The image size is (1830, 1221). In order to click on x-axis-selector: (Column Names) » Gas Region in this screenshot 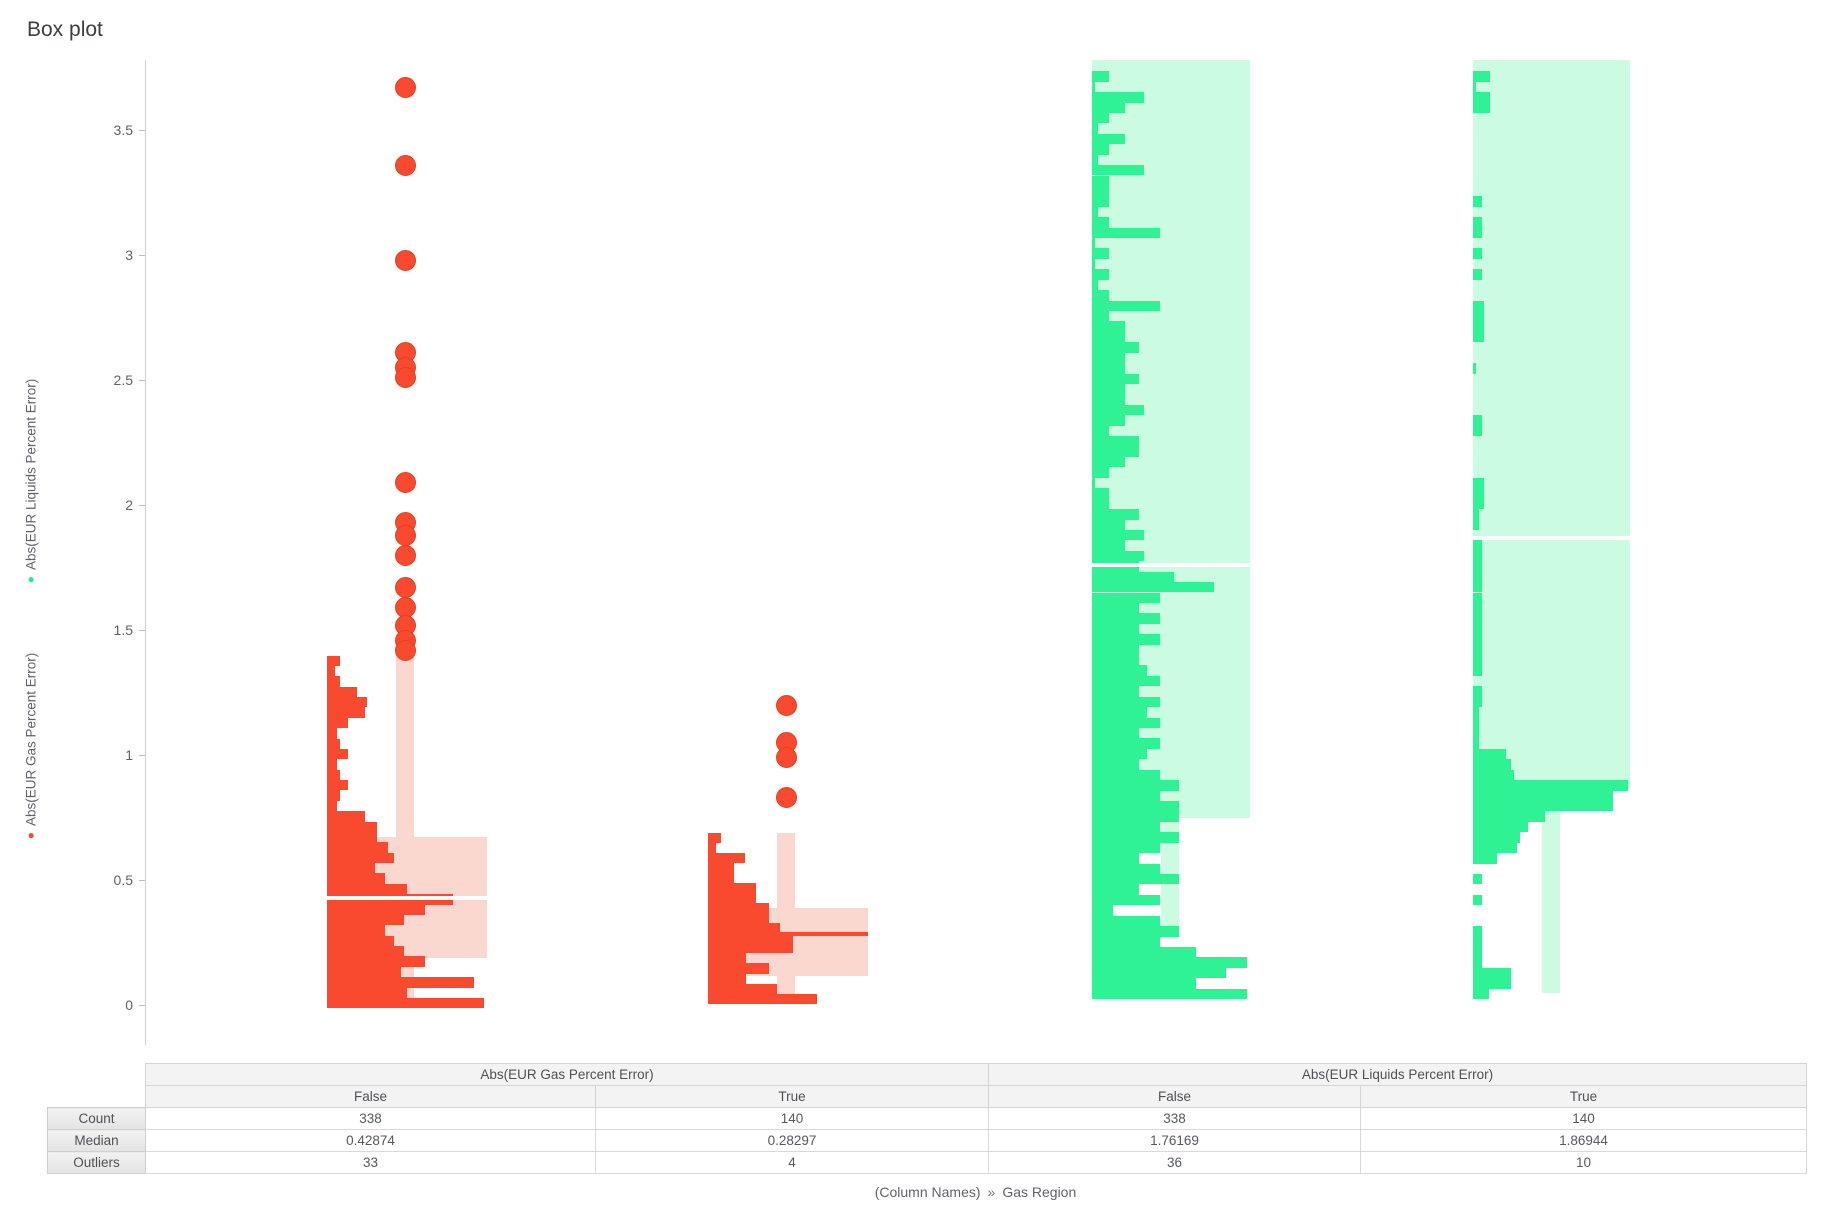, I will do `click(975, 1192)`.